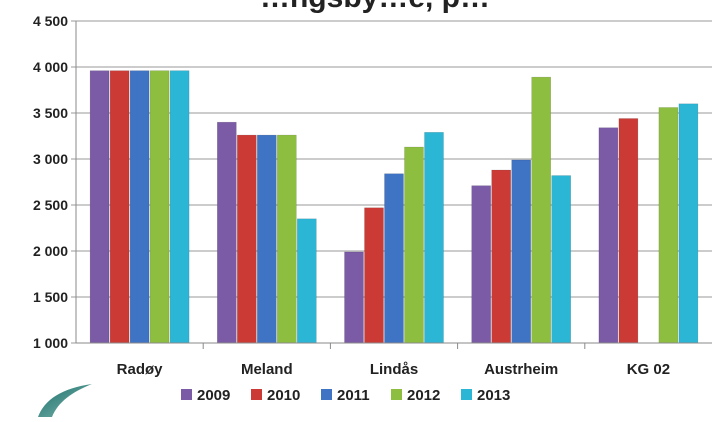  I want to click on bar-lind-s-2013, so click(434, 238).